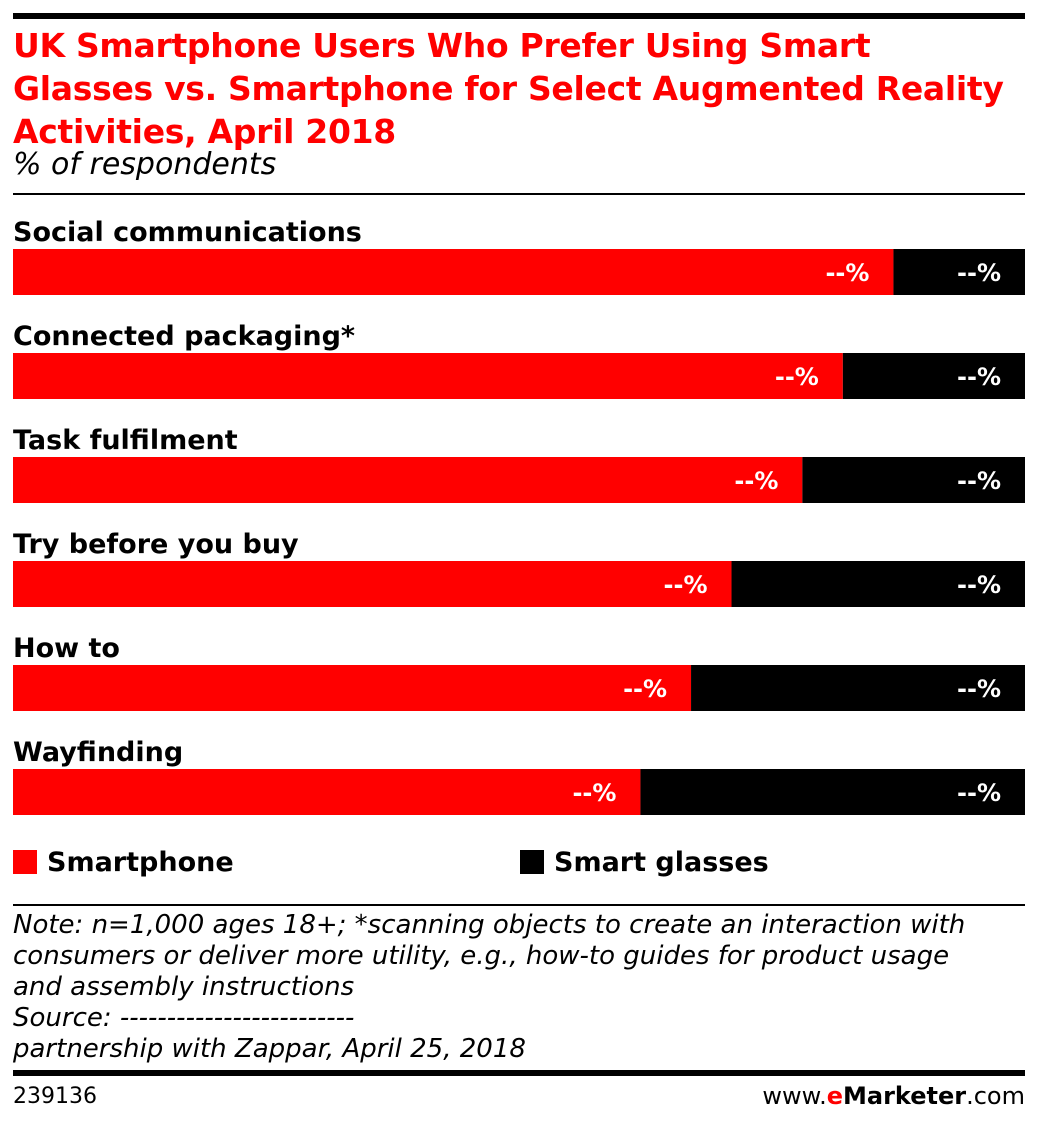 This screenshot has height=1122, width=1038. Describe the element at coordinates (979, 273) in the screenshot. I see `data-label-smart-glasses-social-communications: --%` at that location.